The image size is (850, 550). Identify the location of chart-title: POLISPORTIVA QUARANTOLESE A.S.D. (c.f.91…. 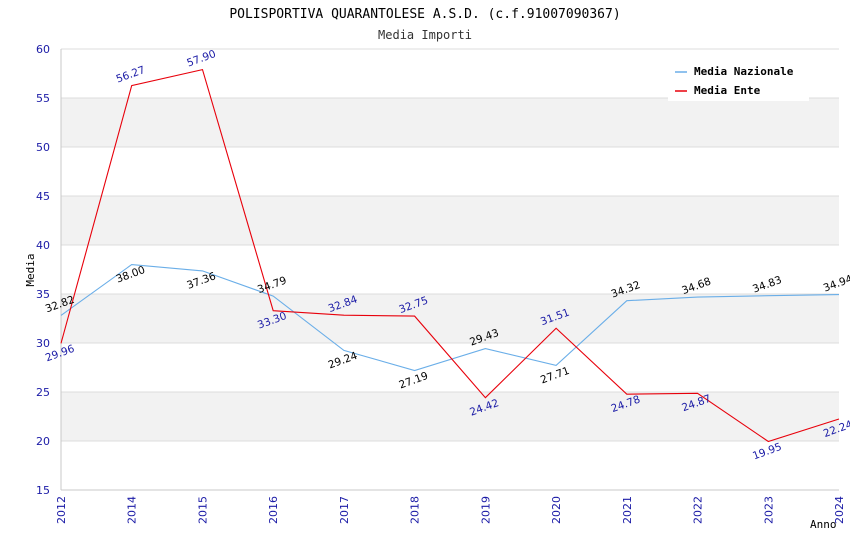
(424, 14).